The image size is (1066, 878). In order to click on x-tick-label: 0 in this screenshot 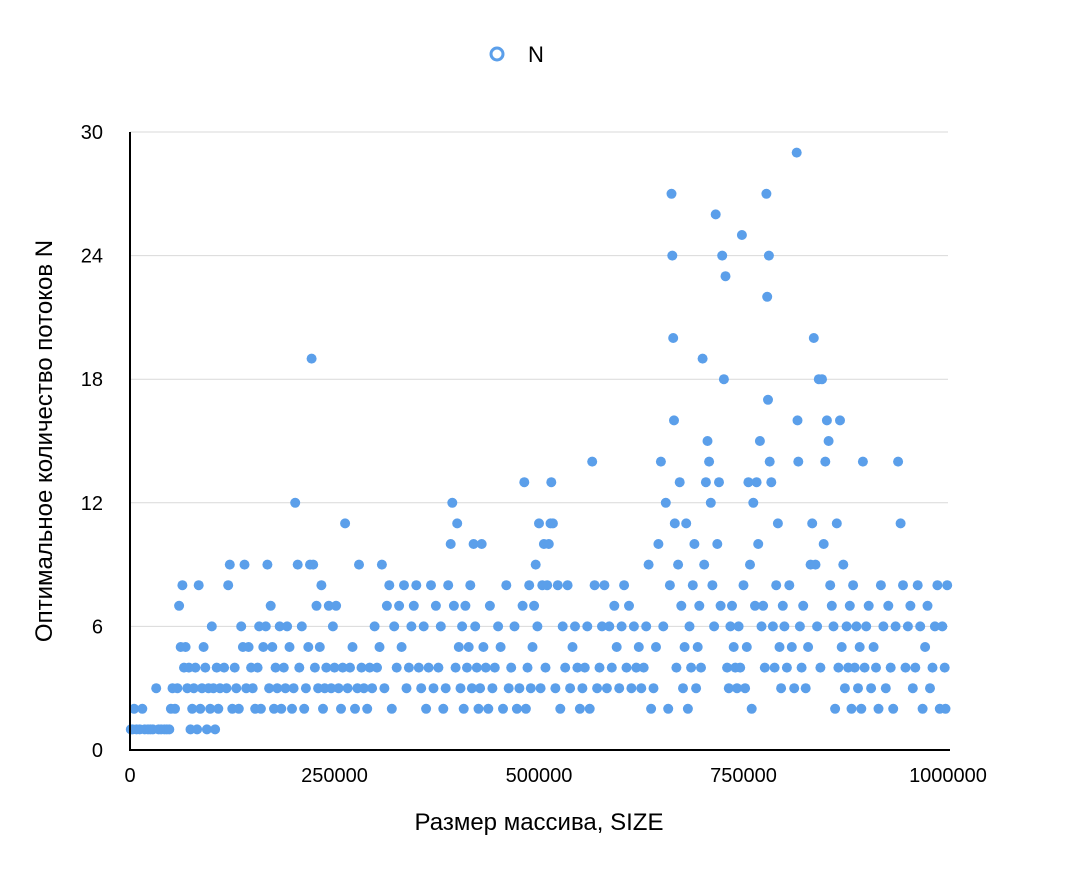, I will do `click(129, 776)`.